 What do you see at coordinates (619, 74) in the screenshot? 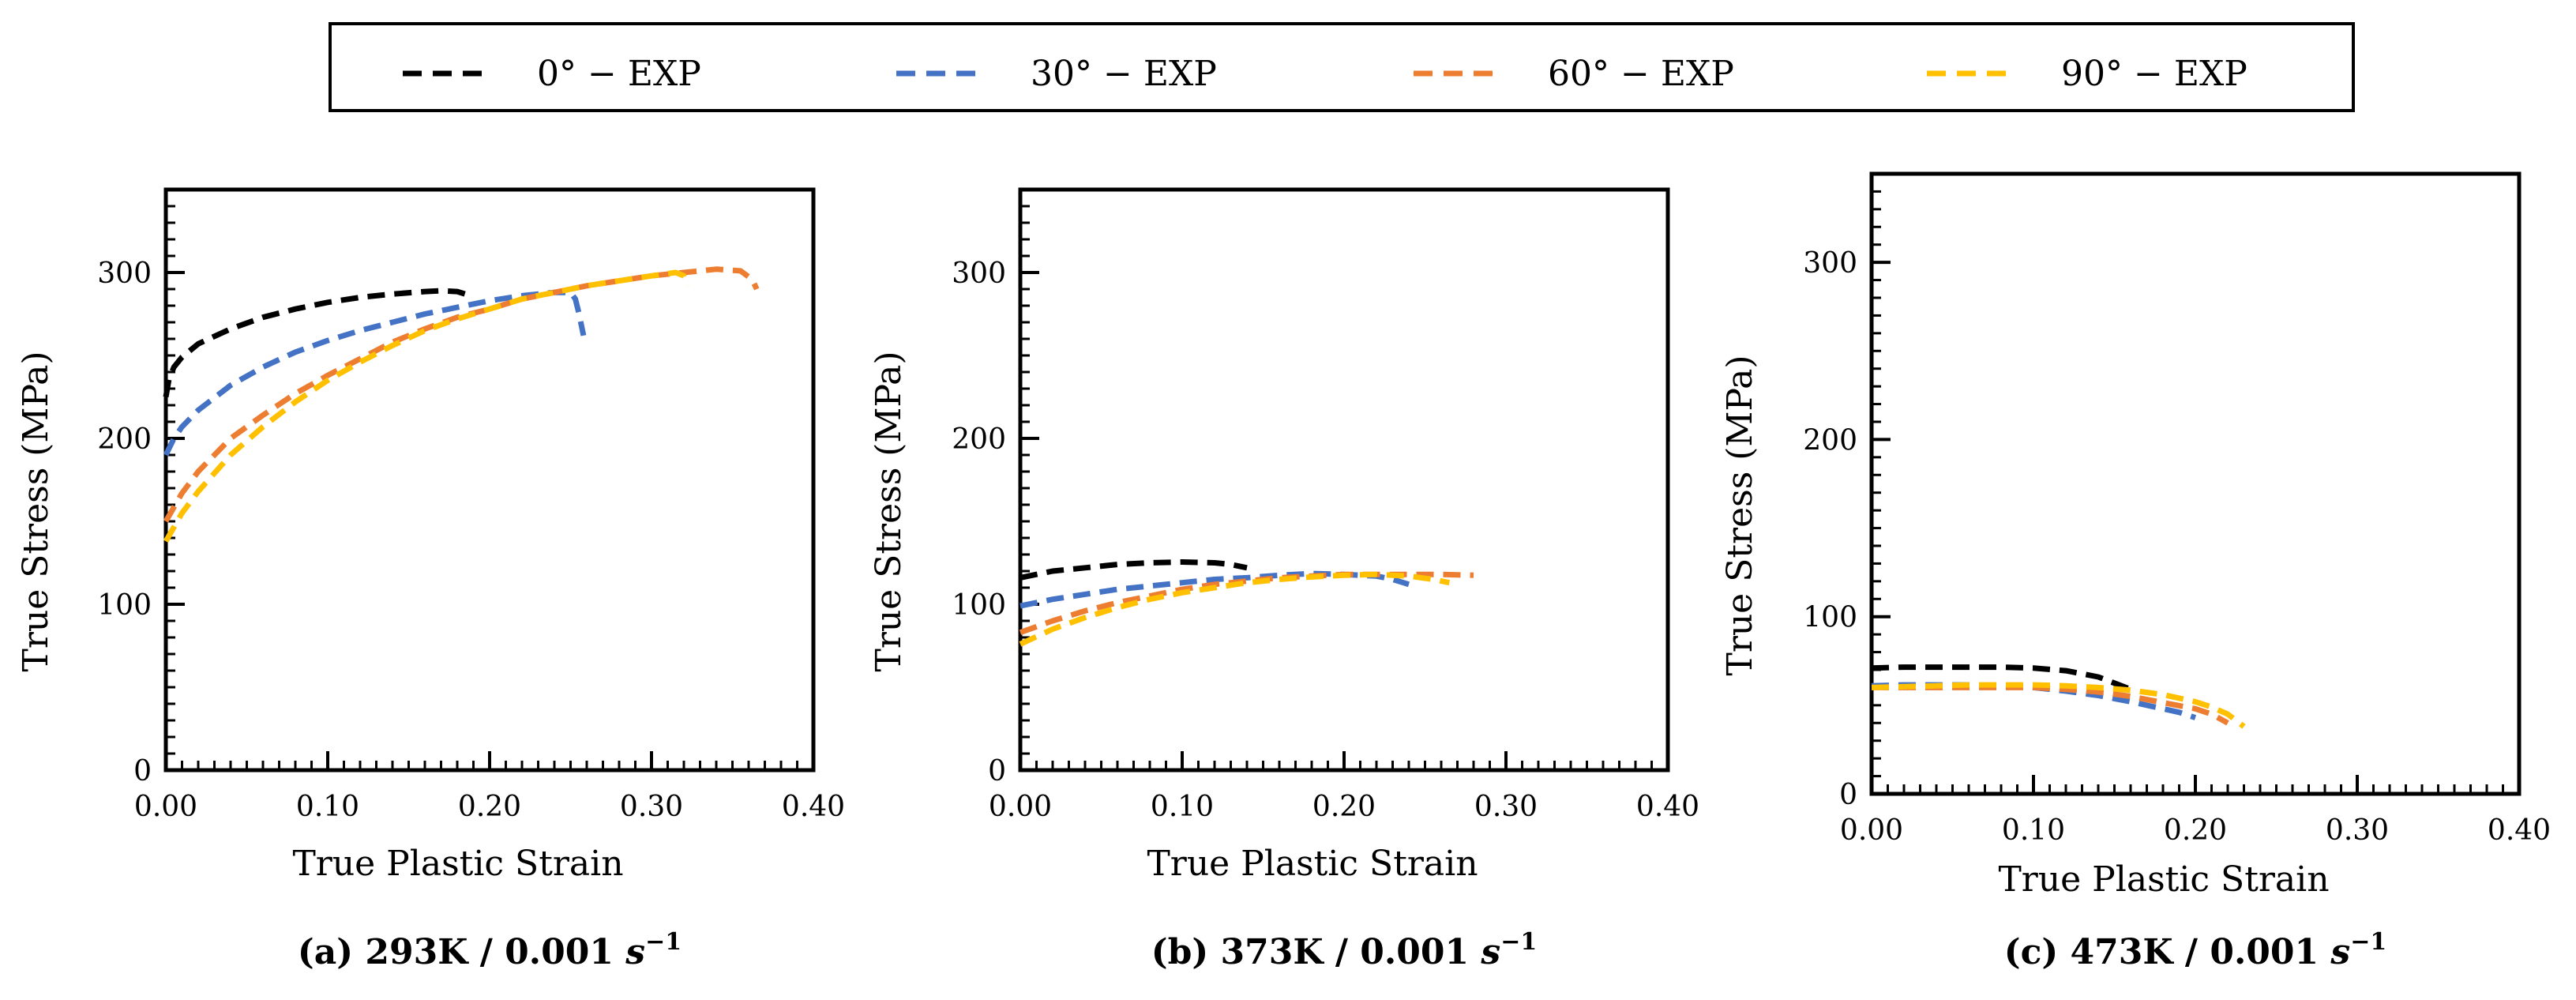
I see `legend-label-0: 0° − EXP` at bounding box center [619, 74].